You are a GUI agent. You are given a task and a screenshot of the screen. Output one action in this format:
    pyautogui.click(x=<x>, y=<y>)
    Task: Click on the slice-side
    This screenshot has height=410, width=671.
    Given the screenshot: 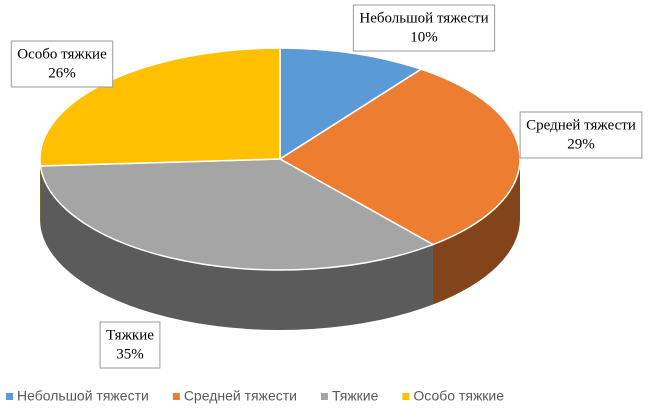 What is the action you would take?
    pyautogui.click(x=476, y=232)
    